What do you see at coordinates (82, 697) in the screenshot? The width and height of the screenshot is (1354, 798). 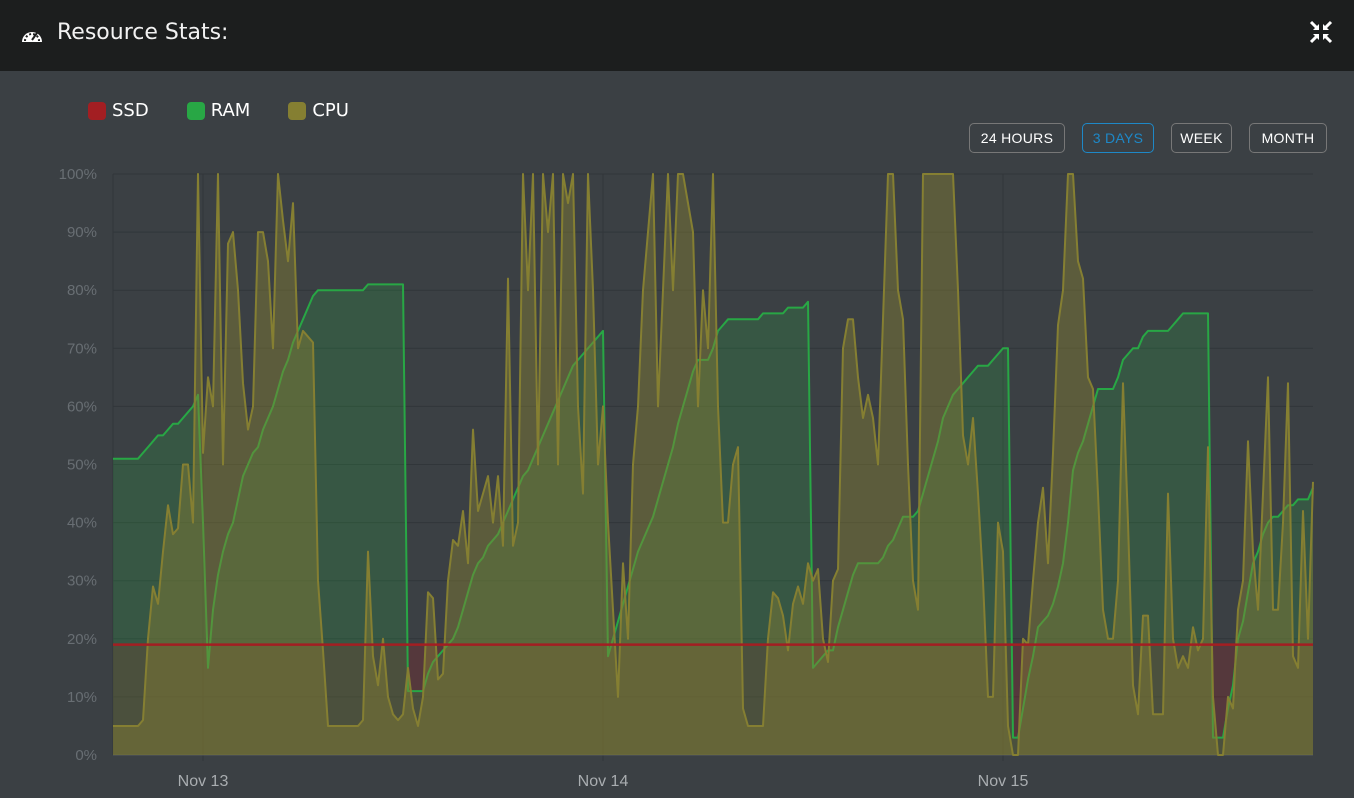 I see `y-tick-label: 10%` at bounding box center [82, 697].